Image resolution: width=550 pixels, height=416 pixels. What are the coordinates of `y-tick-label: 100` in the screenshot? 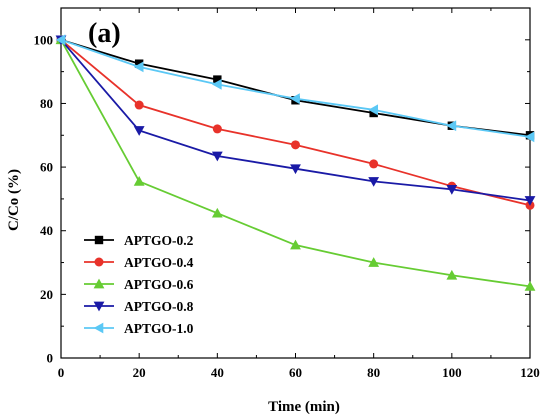 It's located at (44, 39).